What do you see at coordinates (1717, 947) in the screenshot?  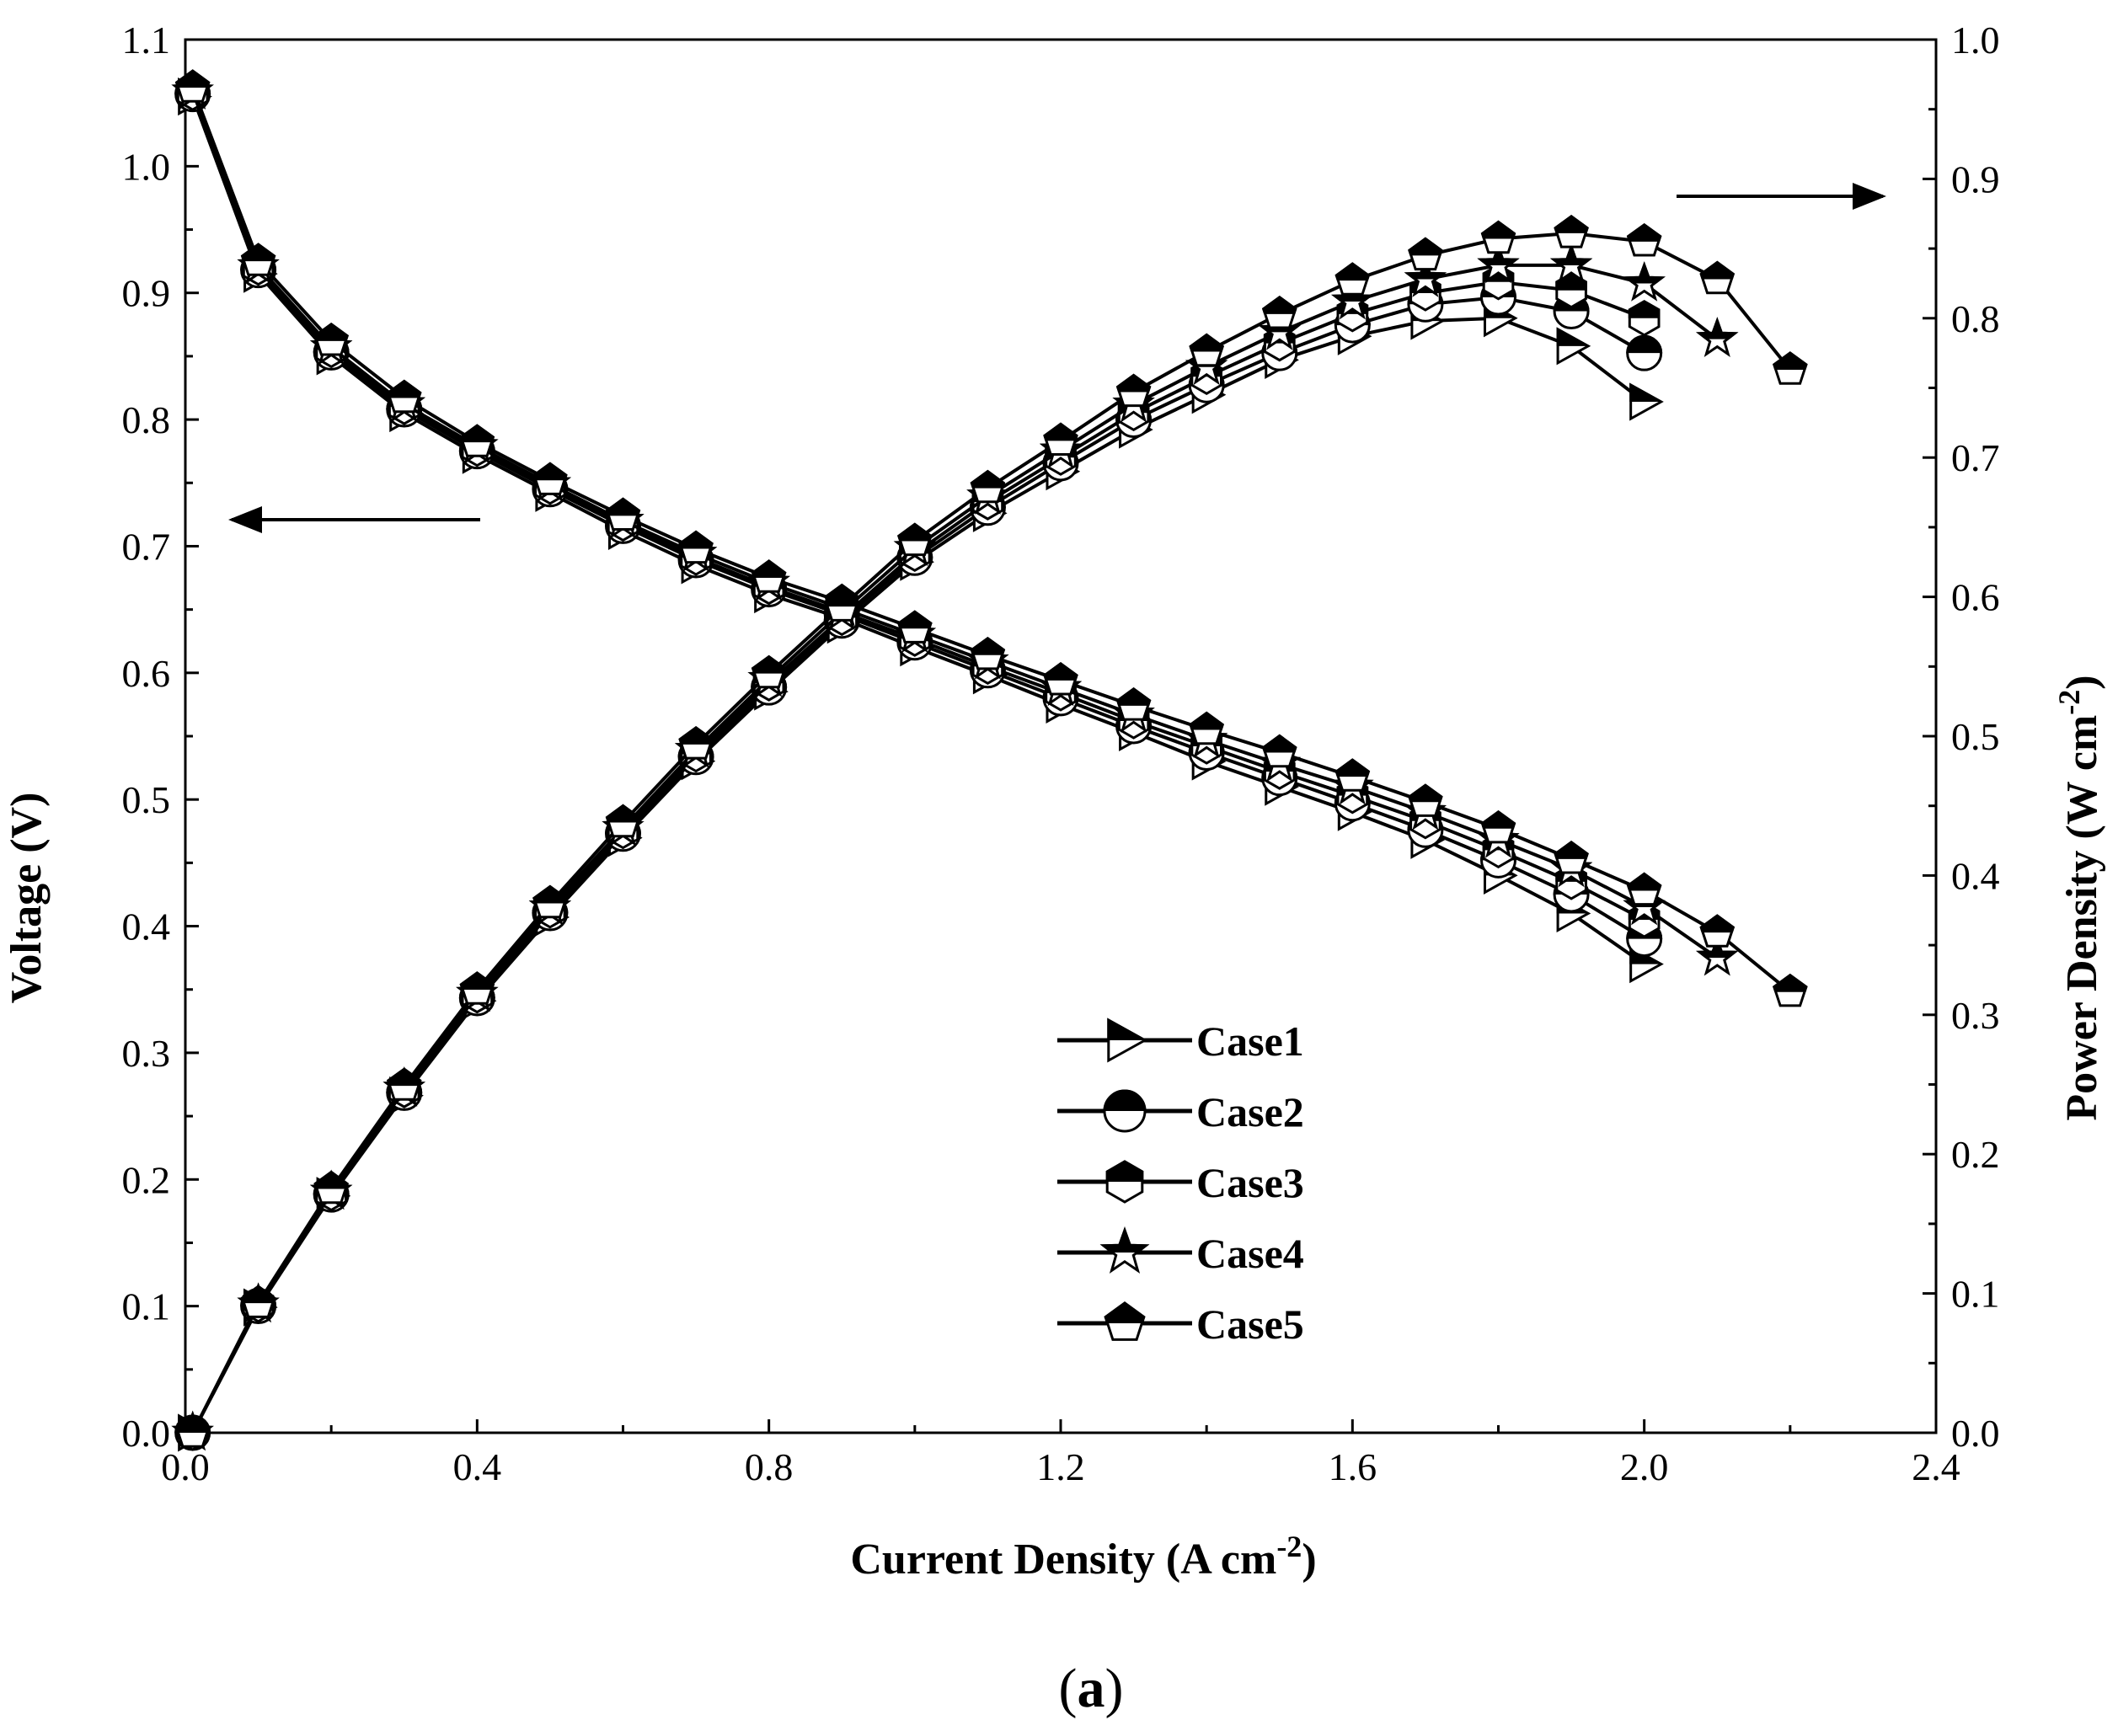 I see `case4-voltage-point-21-fill` at bounding box center [1717, 947].